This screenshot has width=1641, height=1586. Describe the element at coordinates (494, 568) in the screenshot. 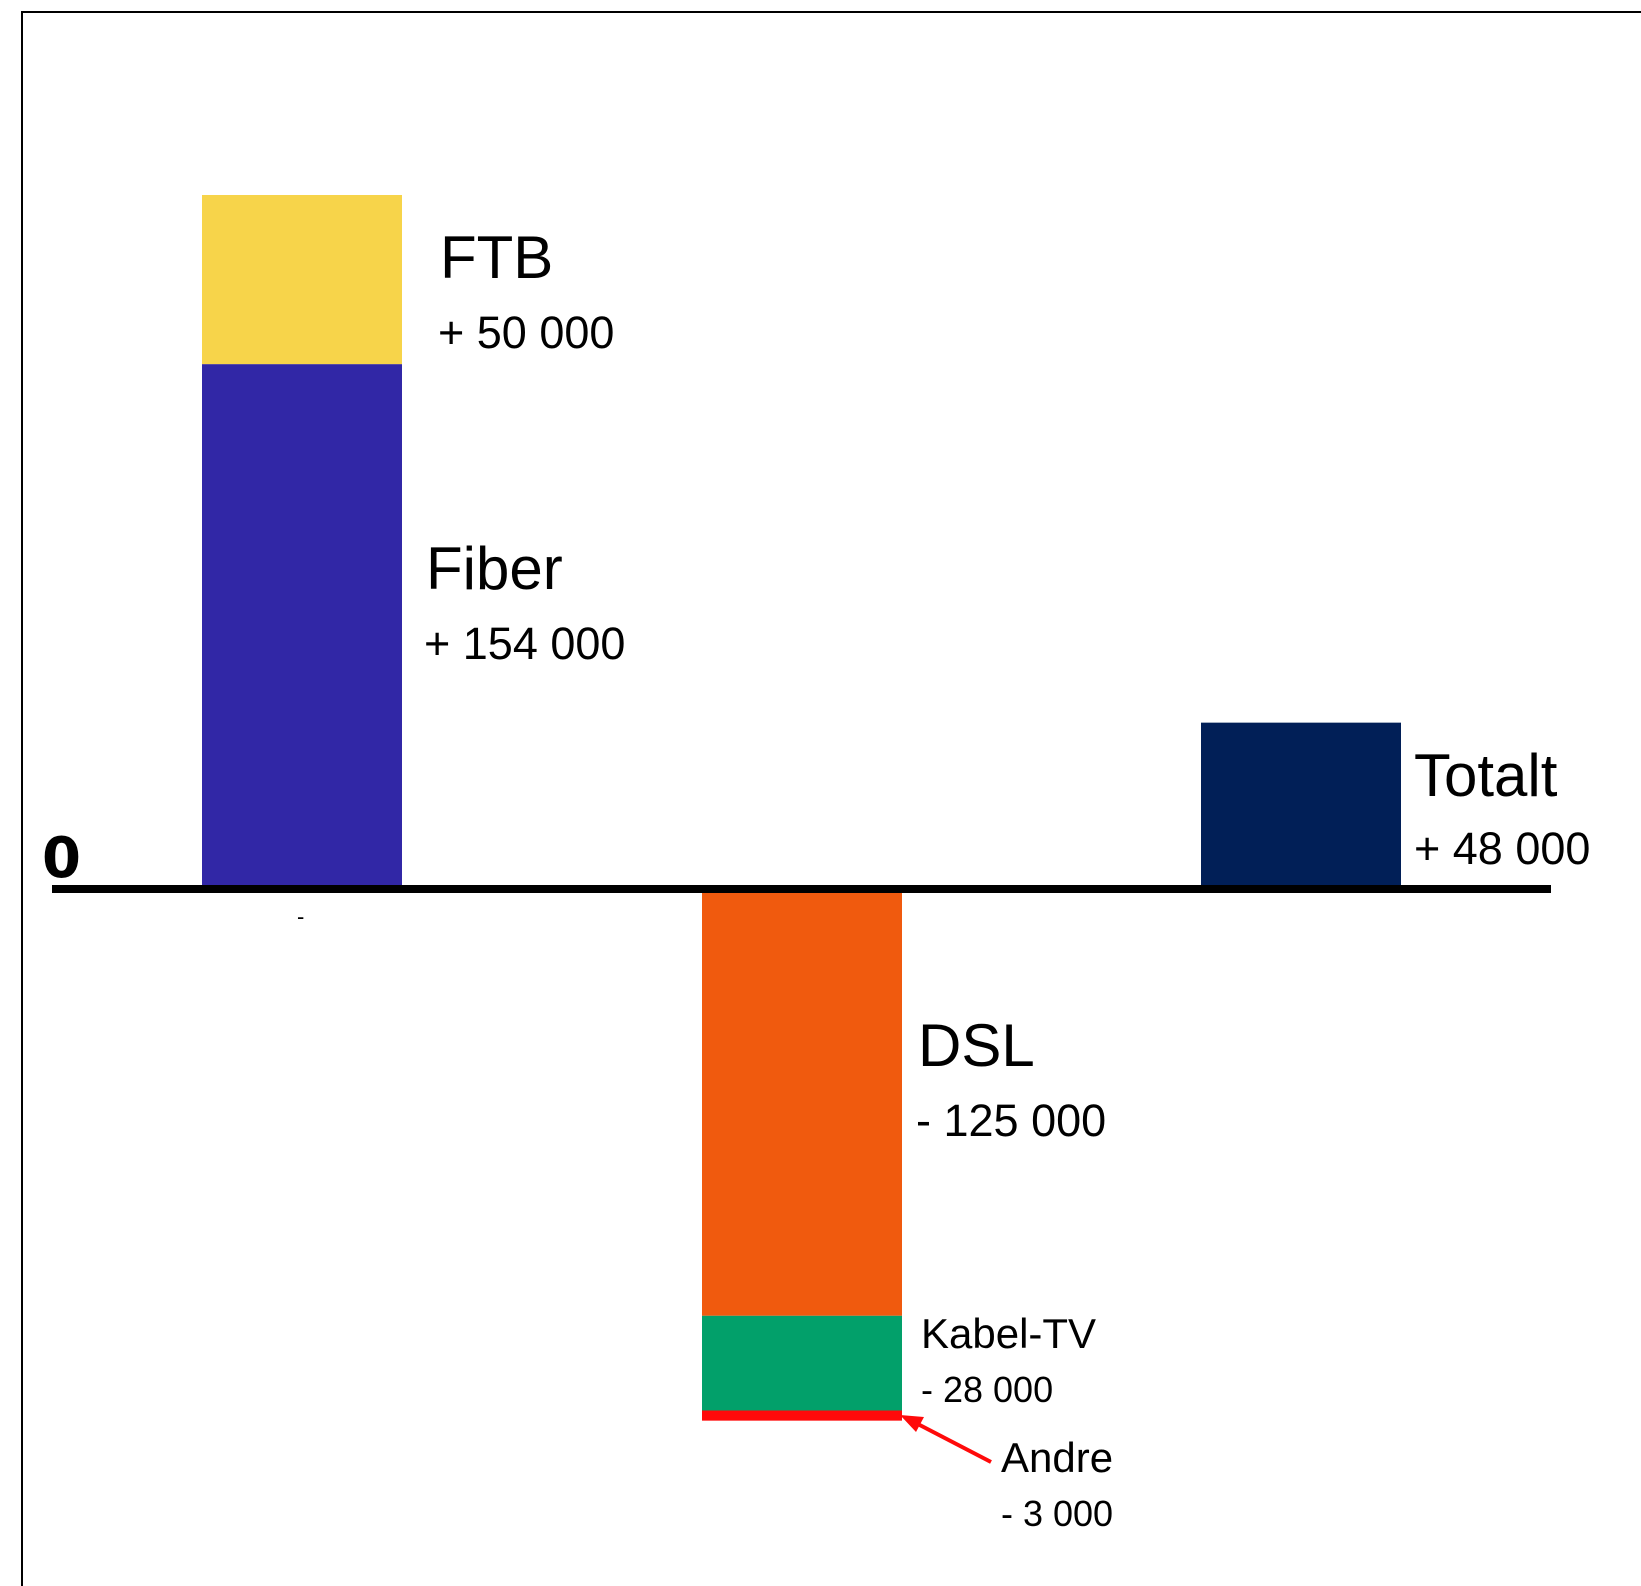

I see `label-fiber-name: Fiber` at that location.